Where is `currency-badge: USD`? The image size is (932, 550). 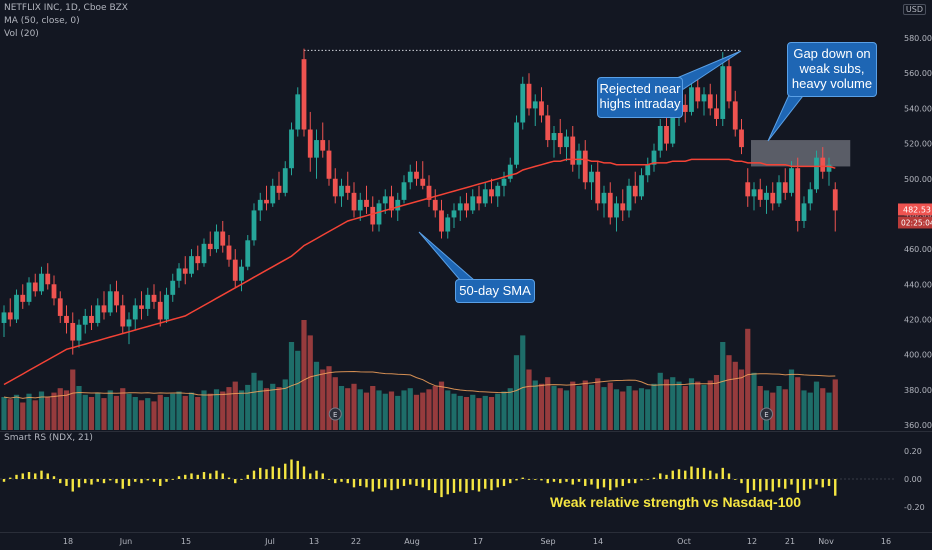 currency-badge: USD is located at coordinates (914, 9).